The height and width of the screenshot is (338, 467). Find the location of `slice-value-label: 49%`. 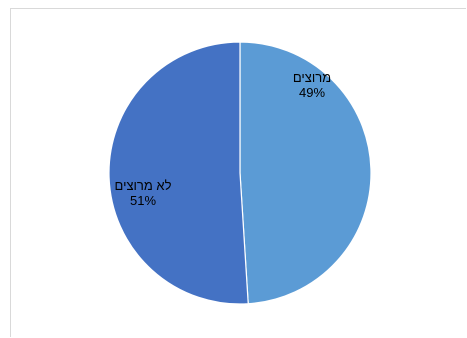

slice-value-label: 49% is located at coordinates (312, 92).